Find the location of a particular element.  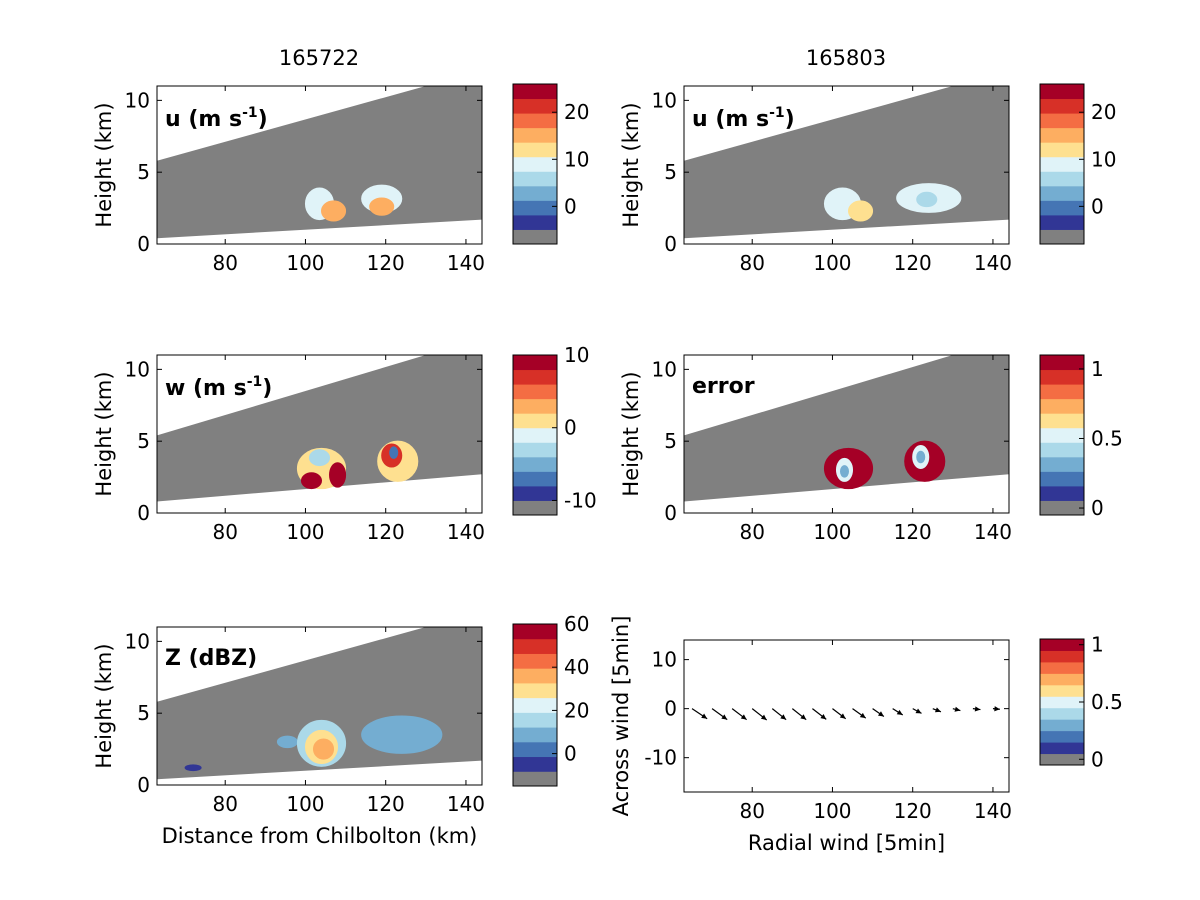

colorbar-tick-label: 60 is located at coordinates (576, 624).